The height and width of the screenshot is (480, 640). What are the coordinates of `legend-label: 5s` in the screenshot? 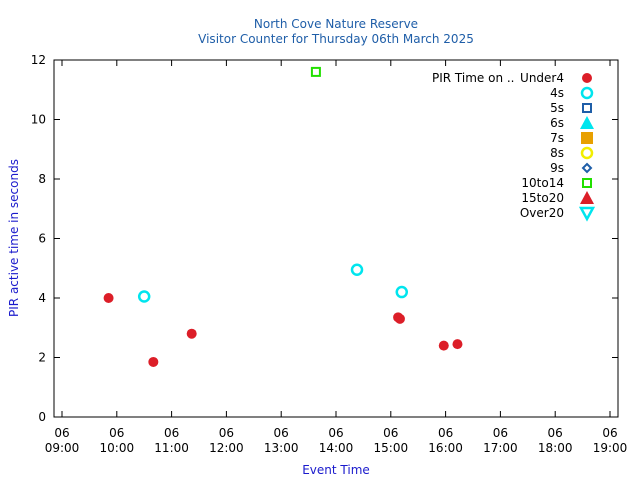 It's located at (557, 108).